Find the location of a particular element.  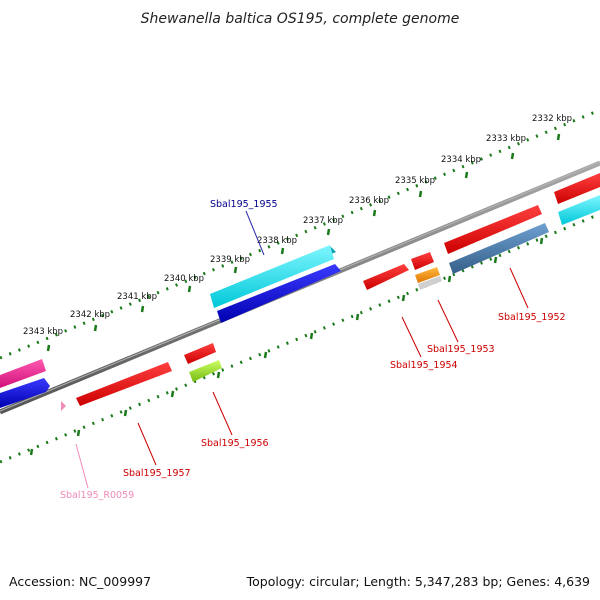

tick-label: 2342 kbp is located at coordinates (90, 315).